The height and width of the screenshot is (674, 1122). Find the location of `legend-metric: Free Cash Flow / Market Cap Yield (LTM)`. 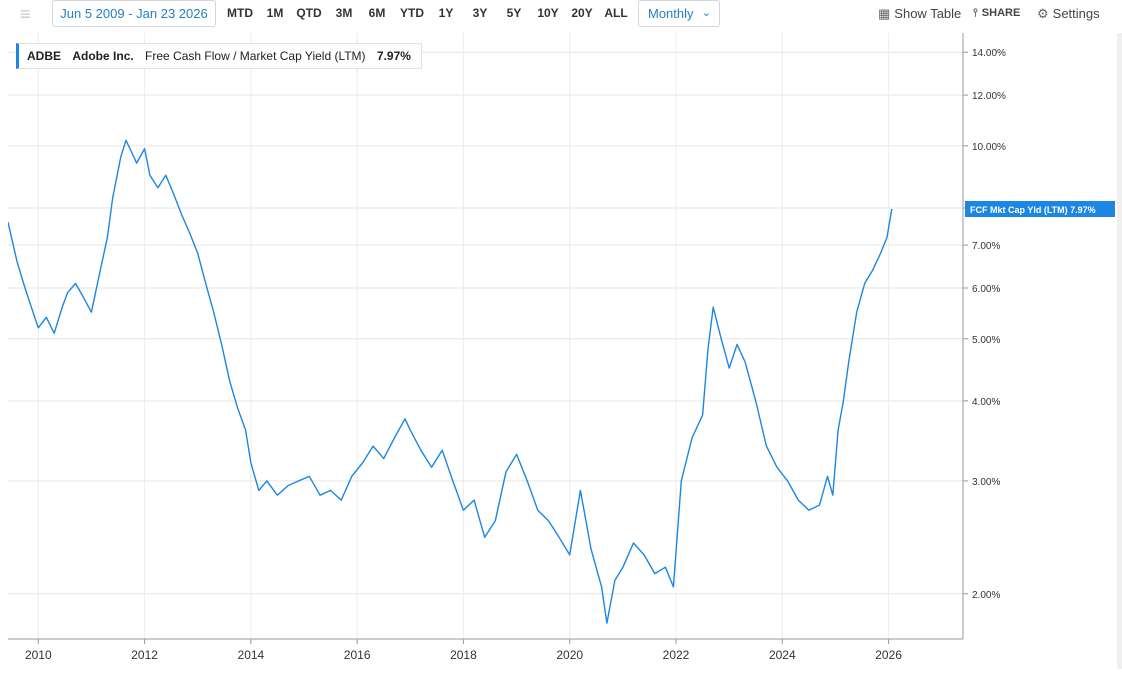

legend-metric: Free Cash Flow / Market Cap Yield (LTM) is located at coordinates (255, 56).